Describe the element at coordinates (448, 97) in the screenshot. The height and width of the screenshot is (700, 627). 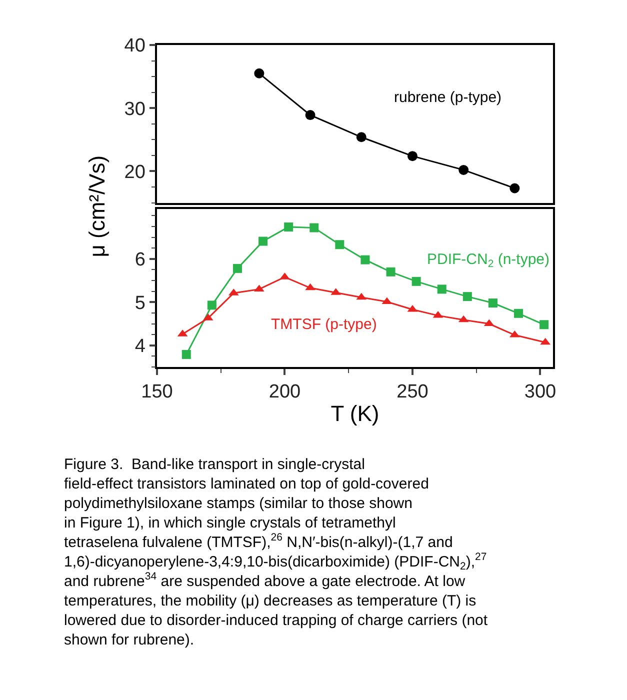
I see `text: rubrene (p-type)` at that location.